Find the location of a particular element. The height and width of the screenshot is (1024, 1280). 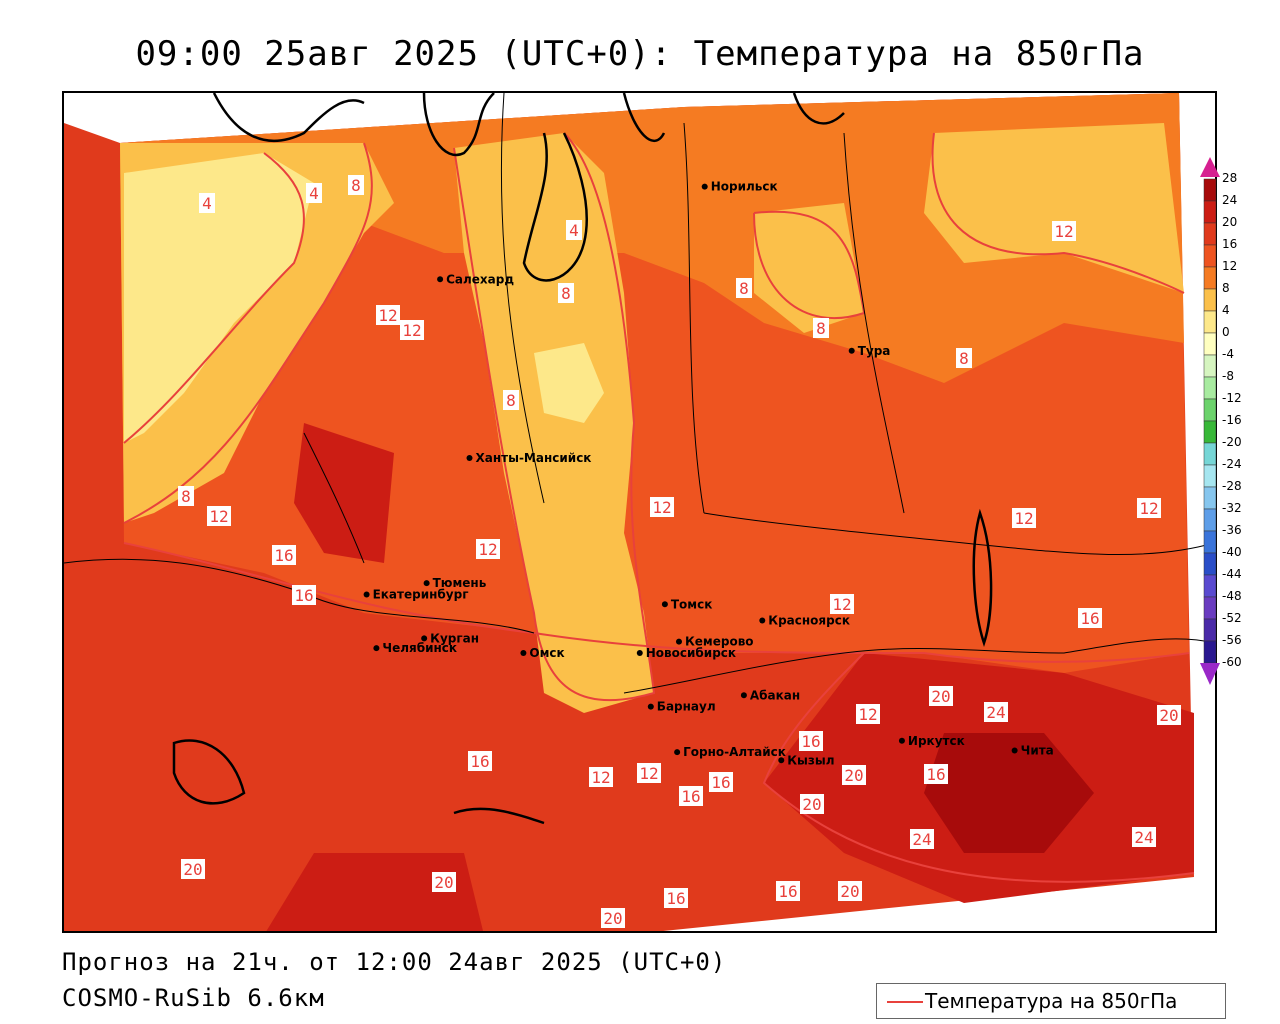

city-marker: Тюмень is located at coordinates (455, 583).